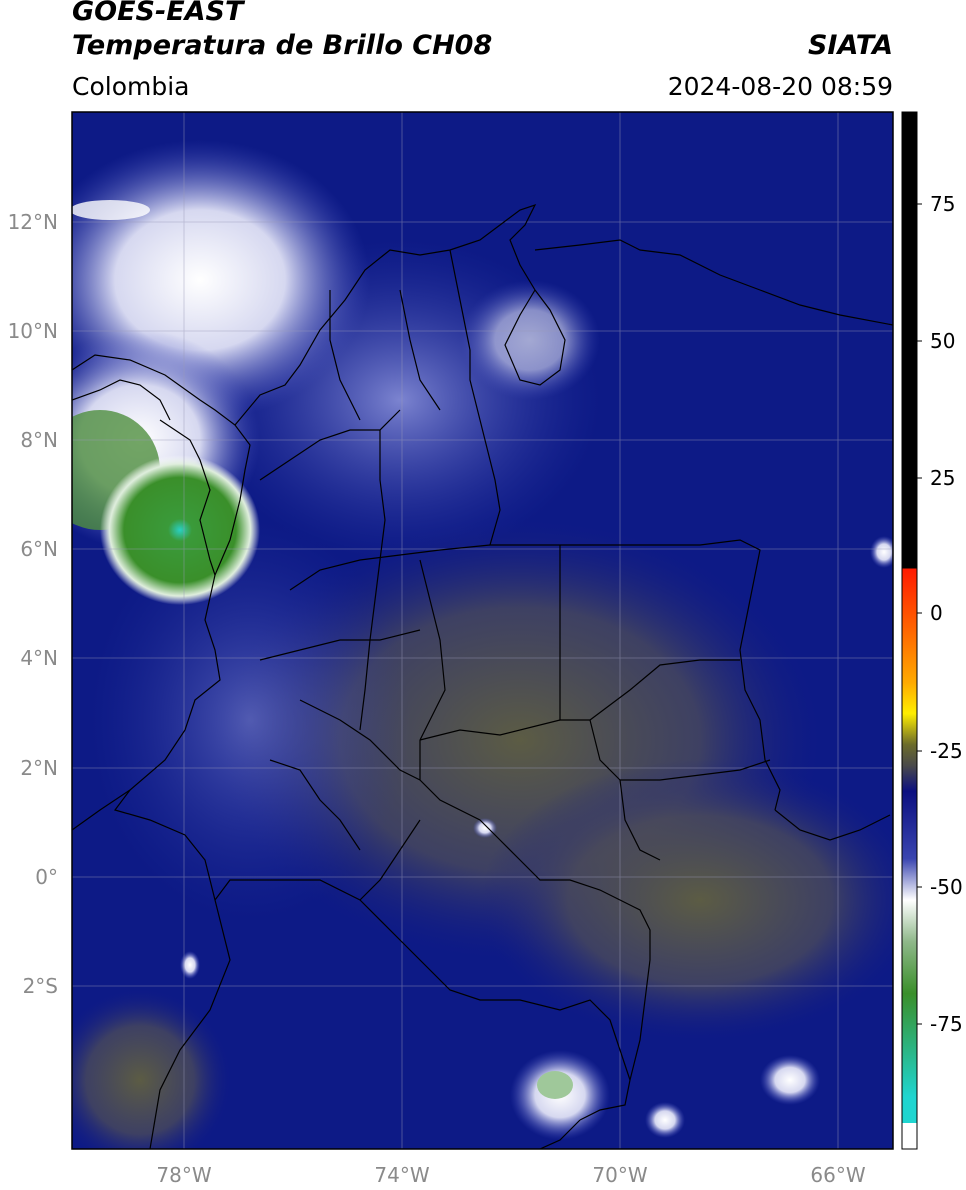 This screenshot has width=966, height=1190. What do you see at coordinates (850, 45) in the screenshot?
I see `agency-label: SIATA` at bounding box center [850, 45].